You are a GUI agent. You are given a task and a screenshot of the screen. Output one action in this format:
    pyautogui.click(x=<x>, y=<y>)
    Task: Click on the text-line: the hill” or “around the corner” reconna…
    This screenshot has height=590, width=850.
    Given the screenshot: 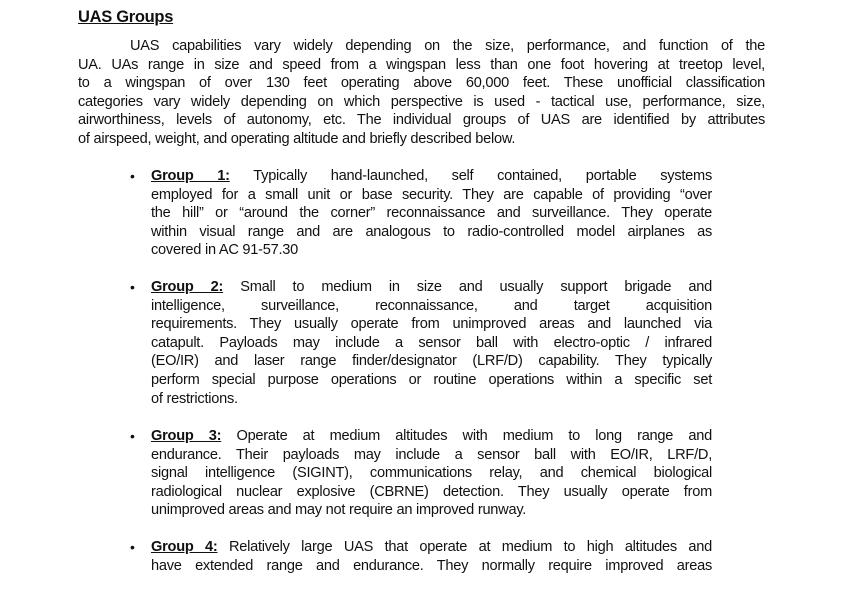 What is the action you would take?
    pyautogui.click(x=431, y=213)
    